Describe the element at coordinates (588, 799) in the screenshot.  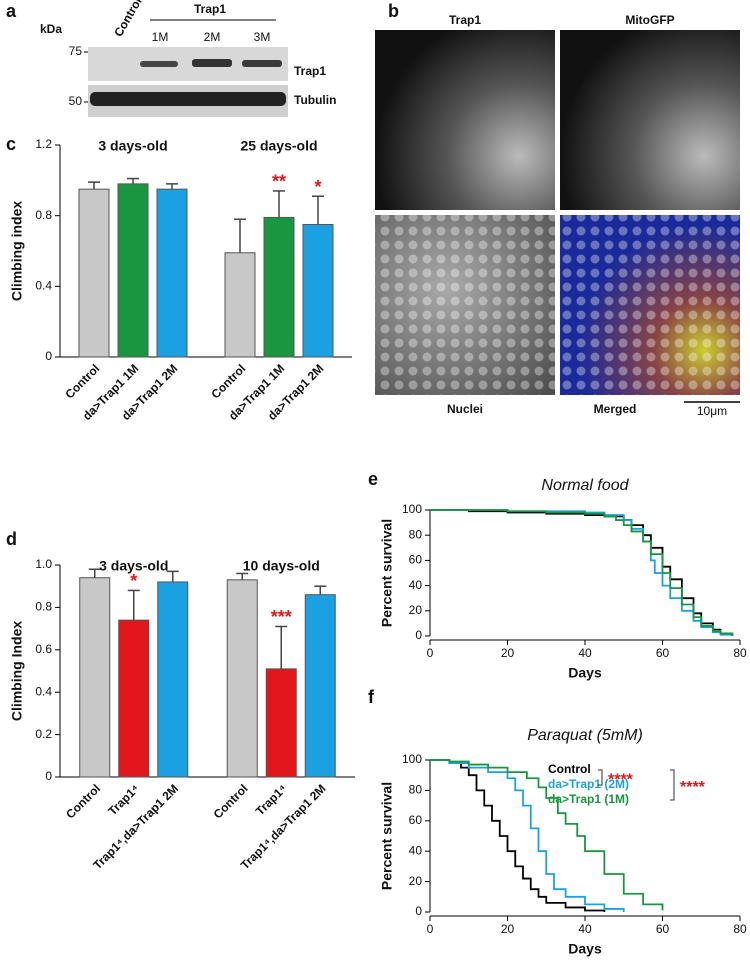
I see `legend-entry: da>Trap1 (1M)` at that location.